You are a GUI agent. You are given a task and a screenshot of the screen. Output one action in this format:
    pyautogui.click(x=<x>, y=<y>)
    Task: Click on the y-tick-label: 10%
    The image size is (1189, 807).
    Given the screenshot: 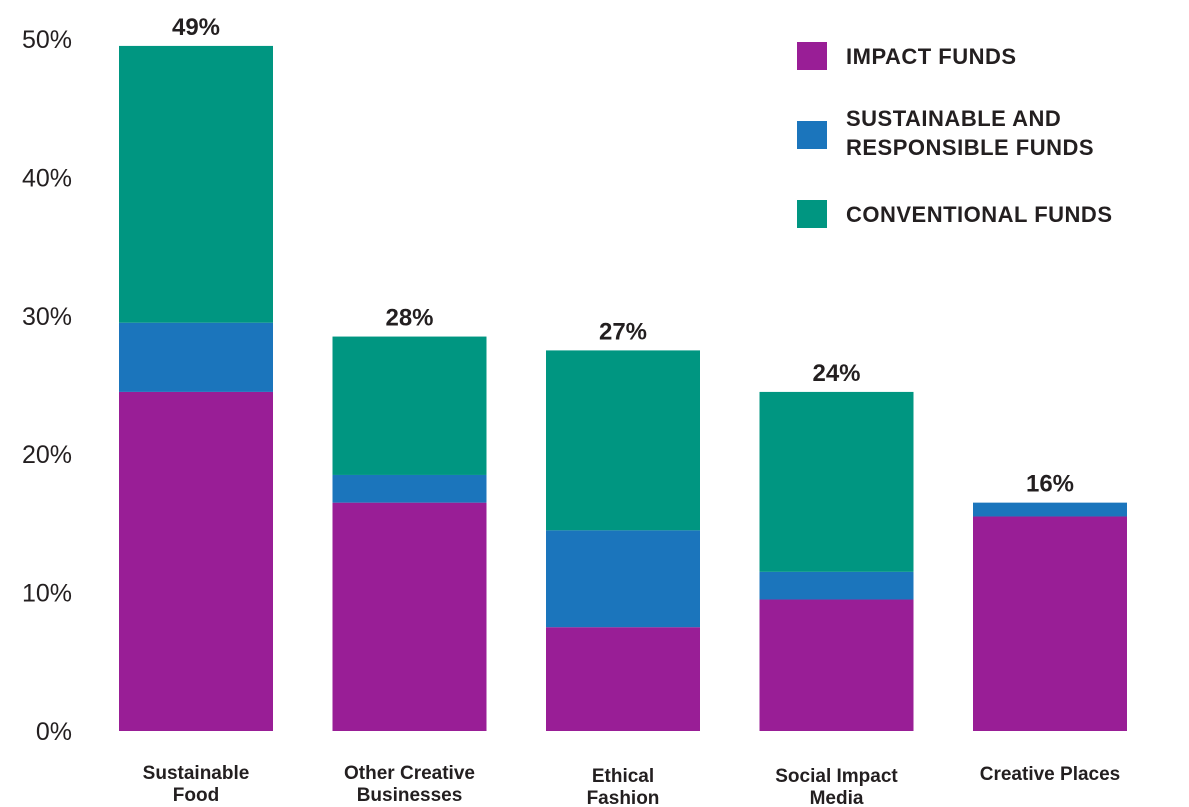 What is the action you would take?
    pyautogui.click(x=47, y=594)
    